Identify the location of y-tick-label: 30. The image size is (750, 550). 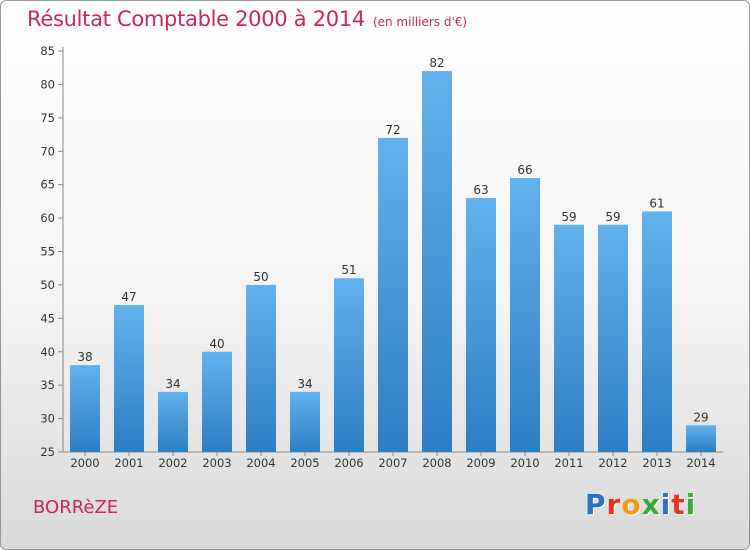
(47, 419).